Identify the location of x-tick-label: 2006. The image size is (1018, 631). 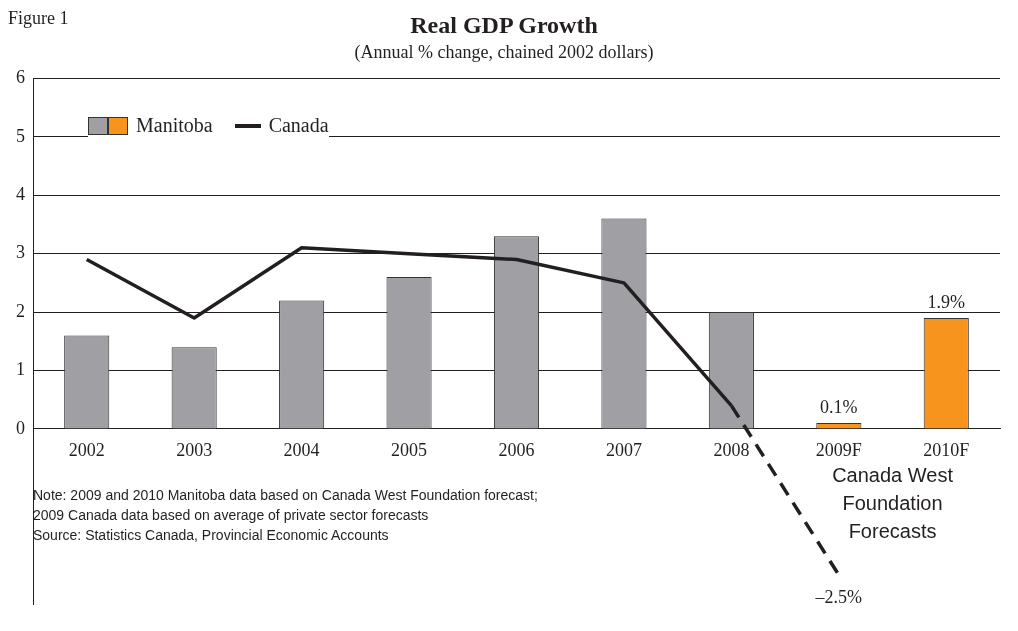
(516, 450).